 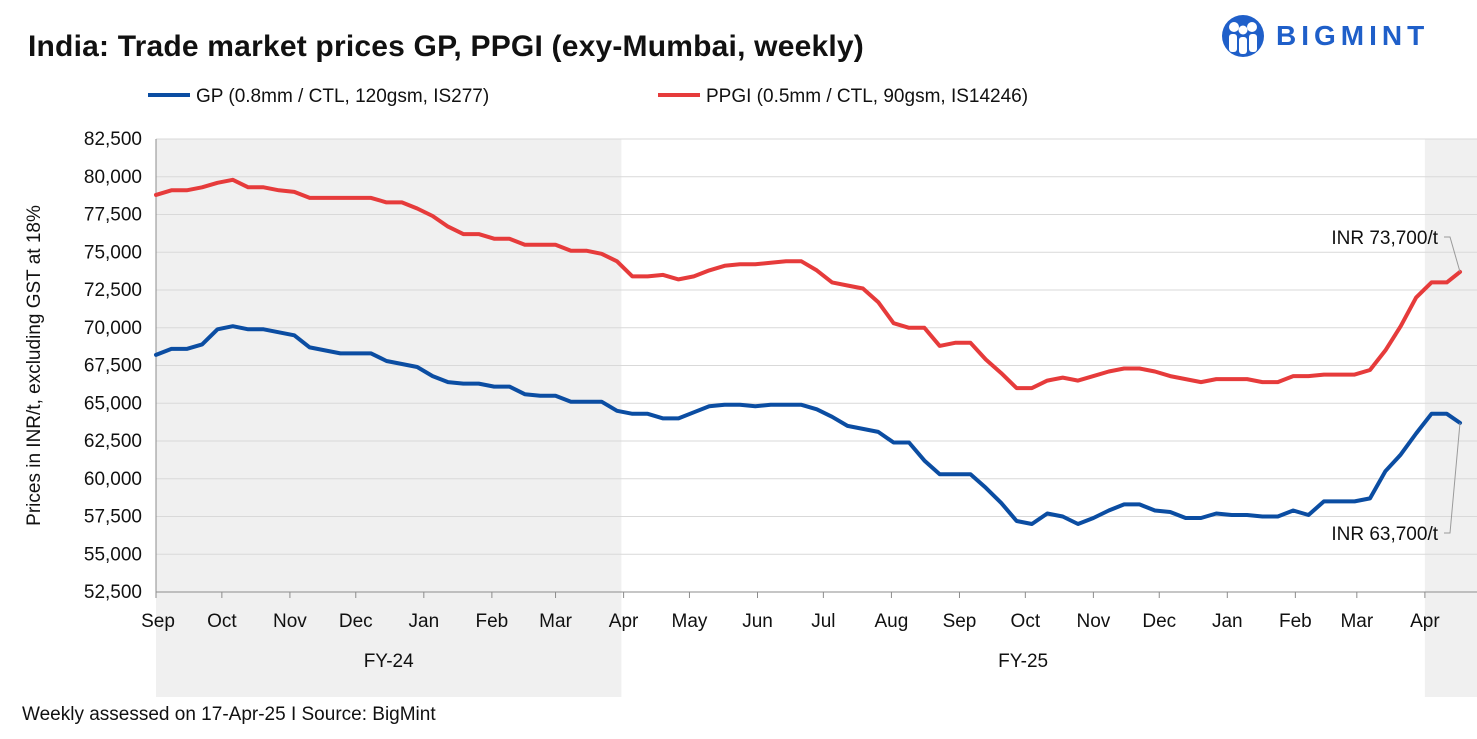 I want to click on y-tick-label: 65,000, so click(x=113, y=403).